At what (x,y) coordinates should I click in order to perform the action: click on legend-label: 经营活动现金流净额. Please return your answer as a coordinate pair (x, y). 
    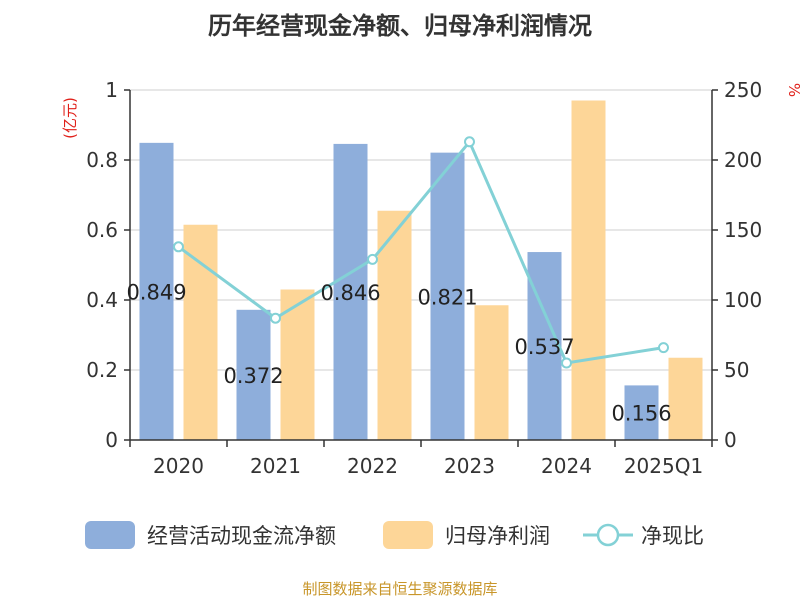
    Looking at the image, I should click on (241, 536).